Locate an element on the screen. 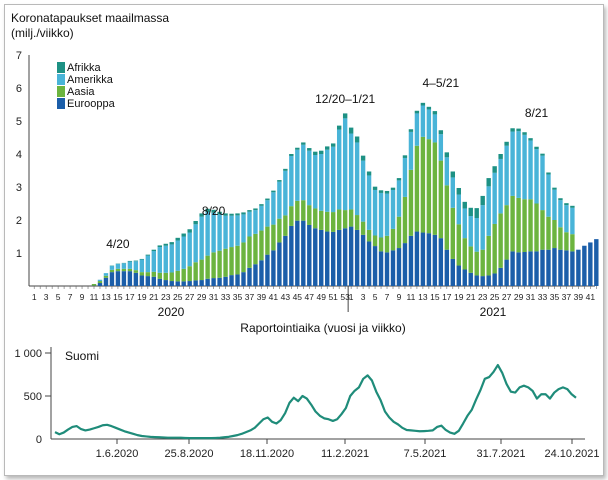 Image resolution: width=608 pixels, height=480 pixels. top-chart-title: Koronatapaukset maailmassa is located at coordinates (90, 18).